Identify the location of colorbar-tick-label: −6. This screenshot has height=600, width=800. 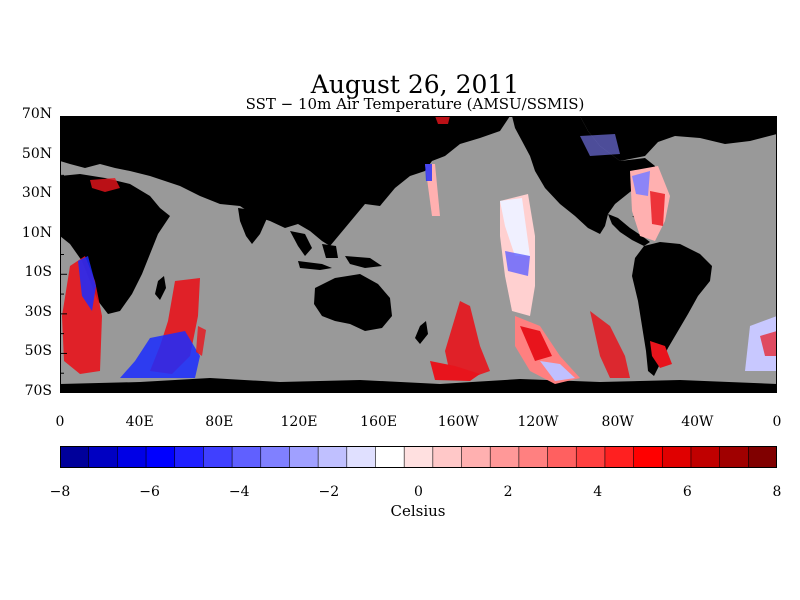
(149, 492).